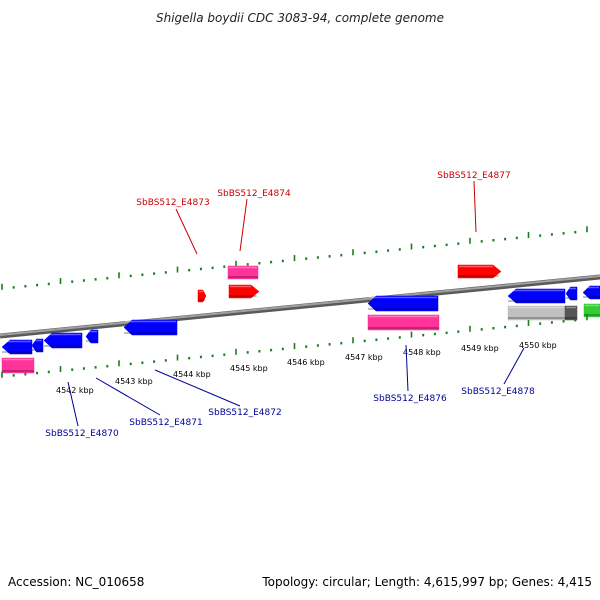 This screenshot has height=600, width=600. What do you see at coordinates (410, 399) in the screenshot?
I see `gene-label-reverse: SbBS512_E4876` at bounding box center [410, 399].